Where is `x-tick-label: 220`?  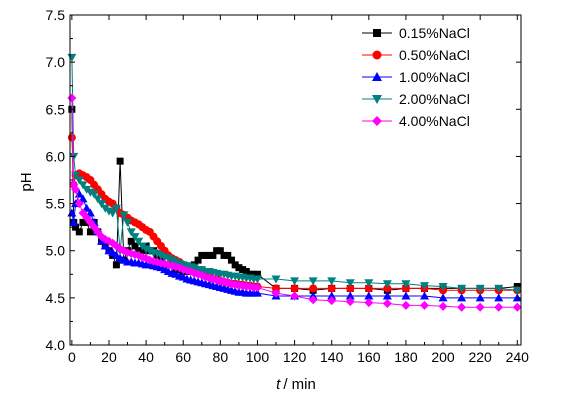 x-tick-label: 220 is located at coordinates (480, 357).